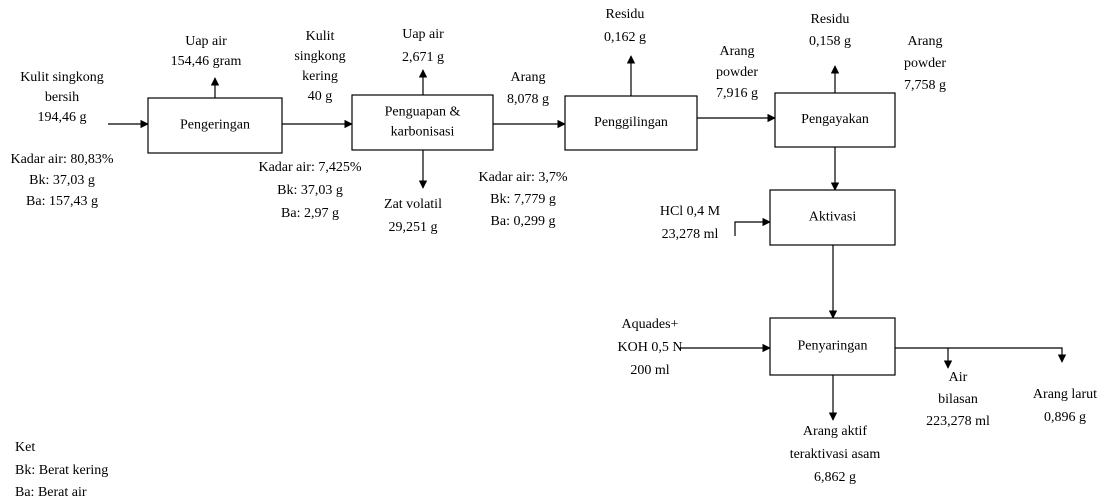  I want to click on flow-label: 154,46 gram, so click(206, 61).